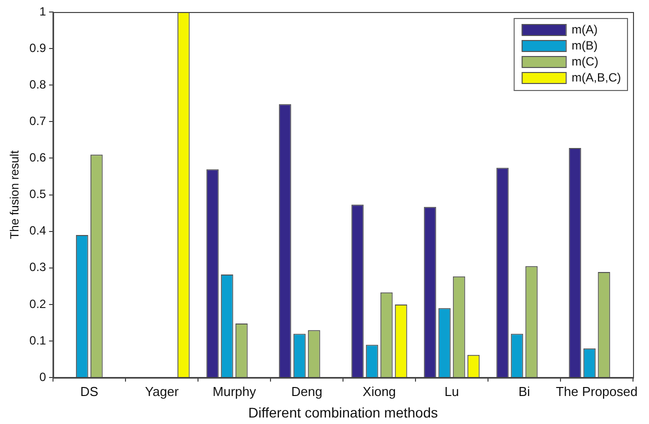 This screenshot has height=424, width=649. What do you see at coordinates (37, 121) in the screenshot?
I see `y-tick-label: 0.7` at bounding box center [37, 121].